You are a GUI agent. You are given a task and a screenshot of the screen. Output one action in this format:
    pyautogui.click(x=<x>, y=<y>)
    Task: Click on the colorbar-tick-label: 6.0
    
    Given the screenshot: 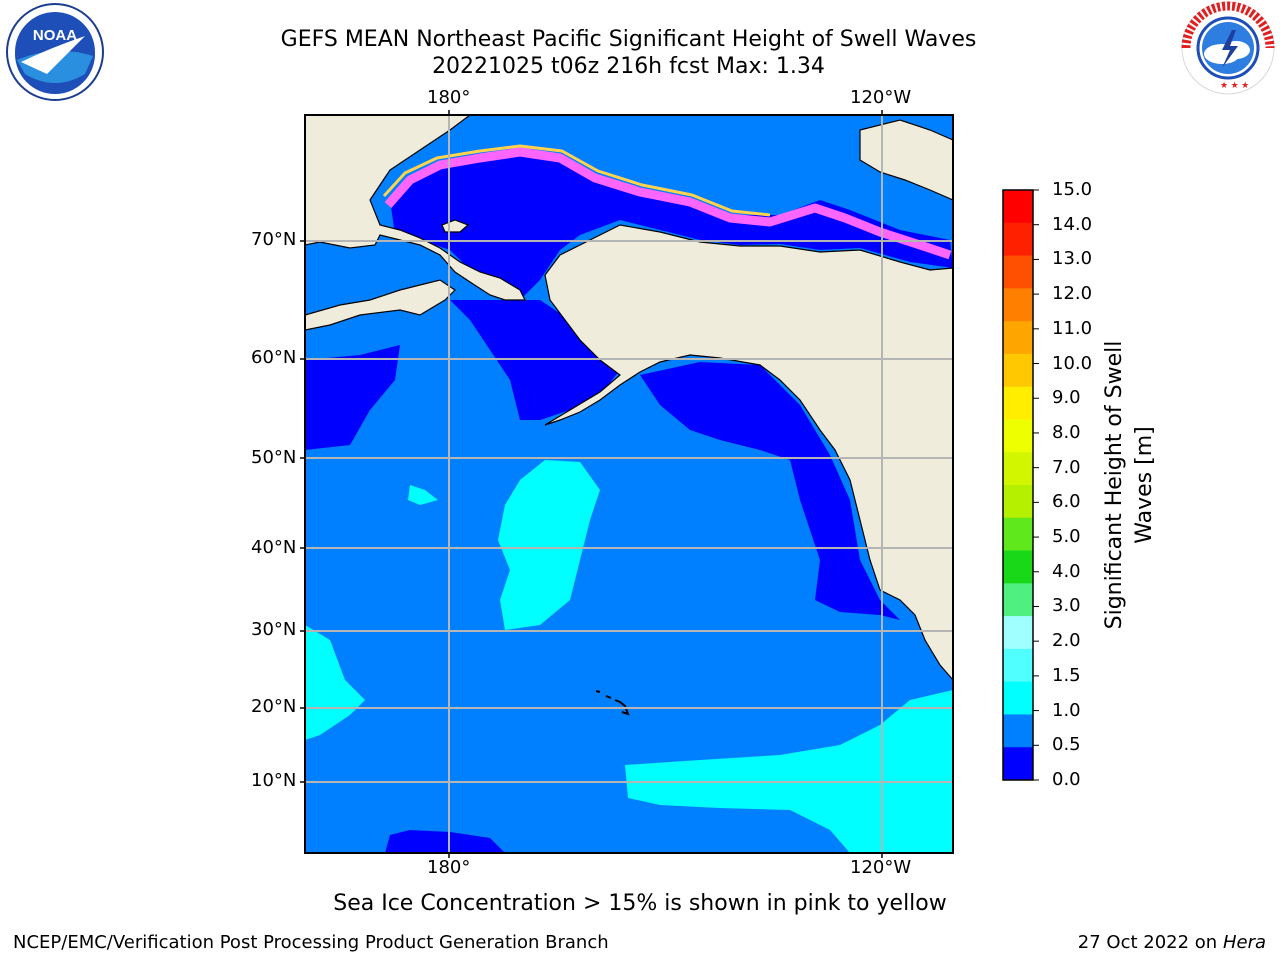 What is the action you would take?
    pyautogui.click(x=1066, y=502)
    